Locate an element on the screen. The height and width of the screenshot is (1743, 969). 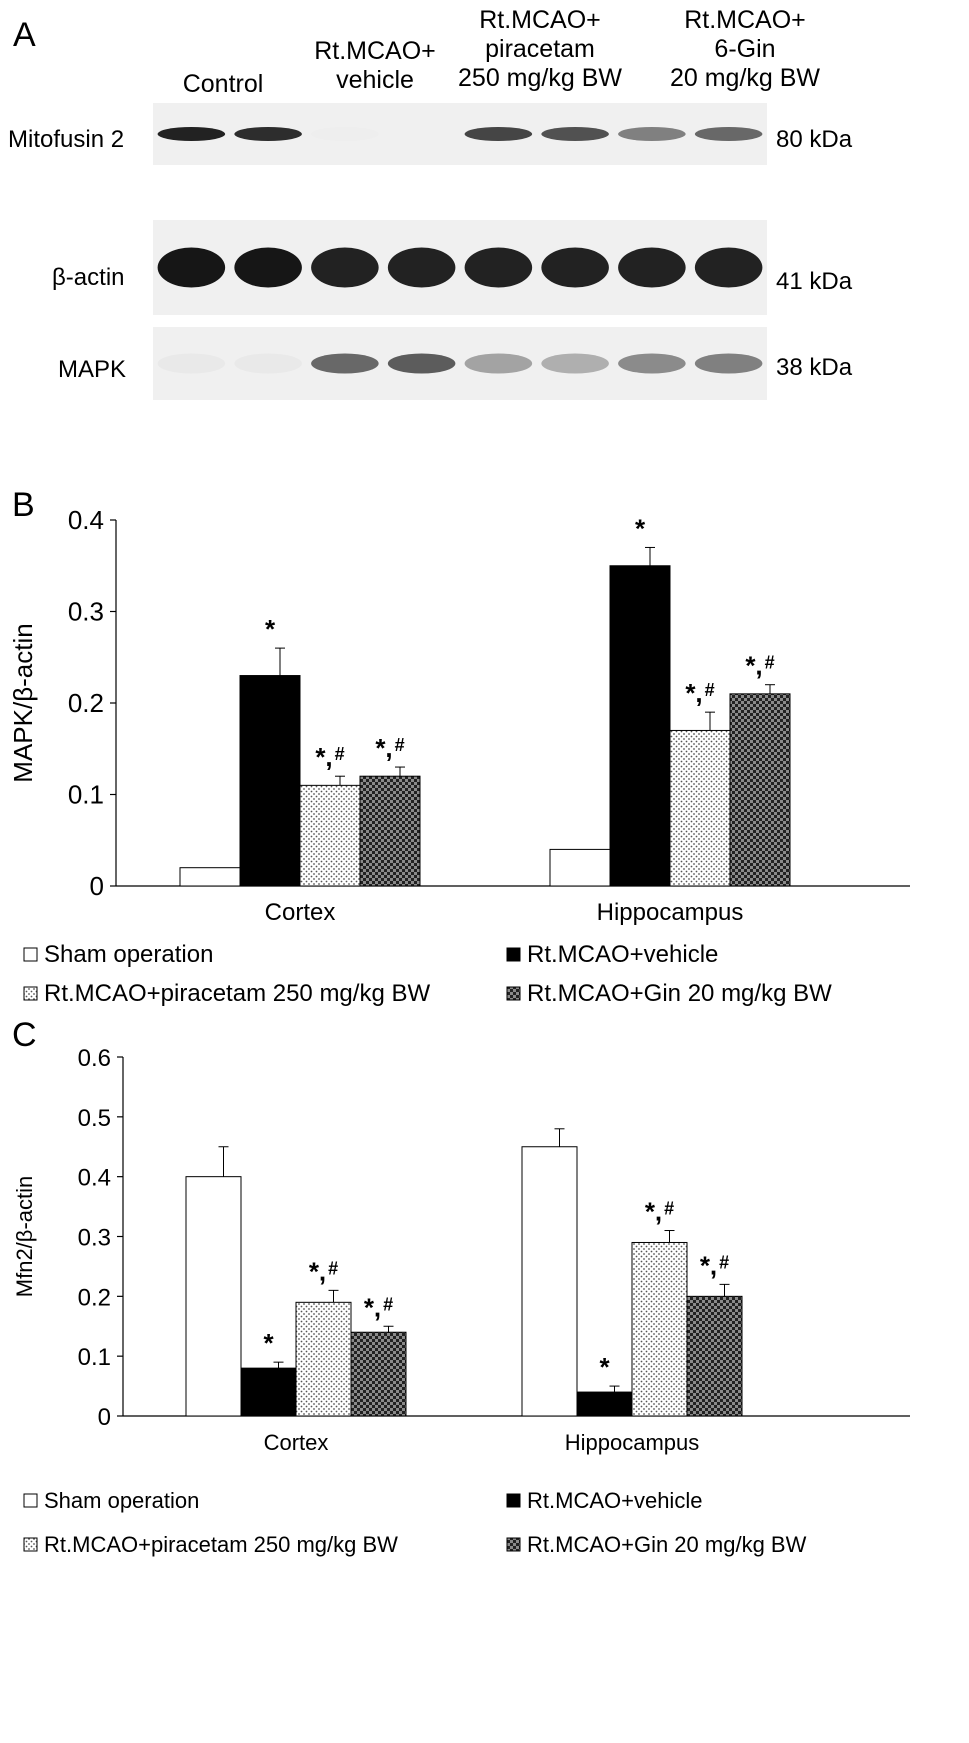
lane-group-label-vehicle: Rt.MCAO+ vehicle is located at coordinates (375, 65).